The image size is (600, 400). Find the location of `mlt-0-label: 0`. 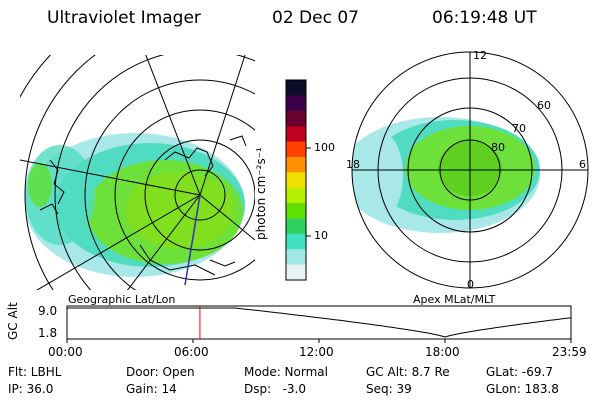

mlt-0-label: 0 is located at coordinates (470, 284).